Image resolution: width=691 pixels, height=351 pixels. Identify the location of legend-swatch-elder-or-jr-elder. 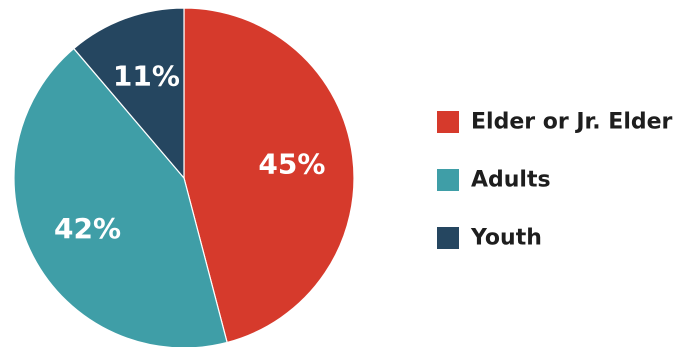
(448, 122).